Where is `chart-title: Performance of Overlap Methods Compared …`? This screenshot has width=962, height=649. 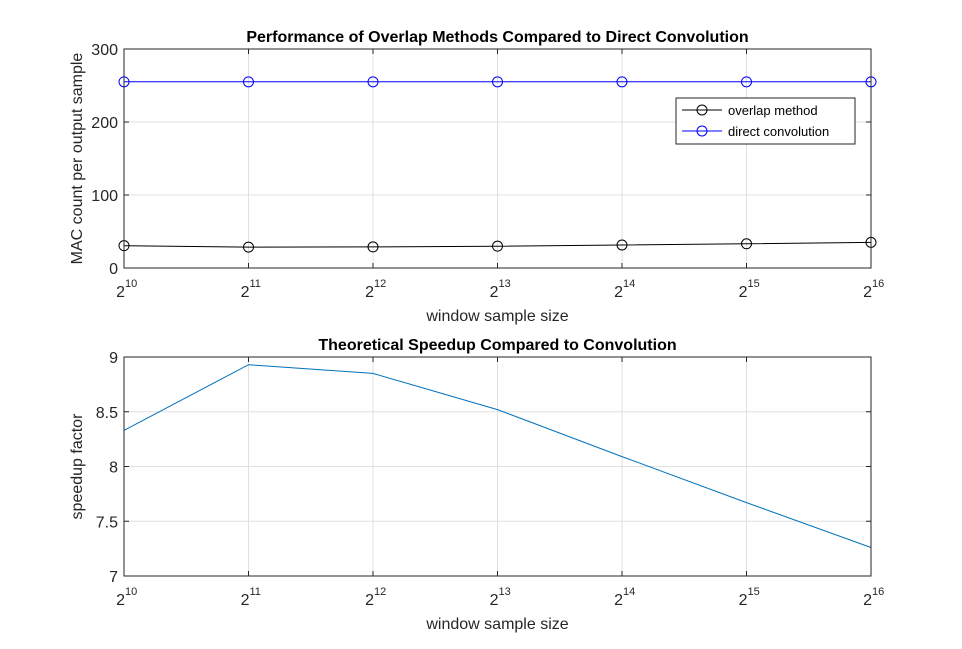
chart-title: Performance of Overlap Methods Compared … is located at coordinates (497, 37).